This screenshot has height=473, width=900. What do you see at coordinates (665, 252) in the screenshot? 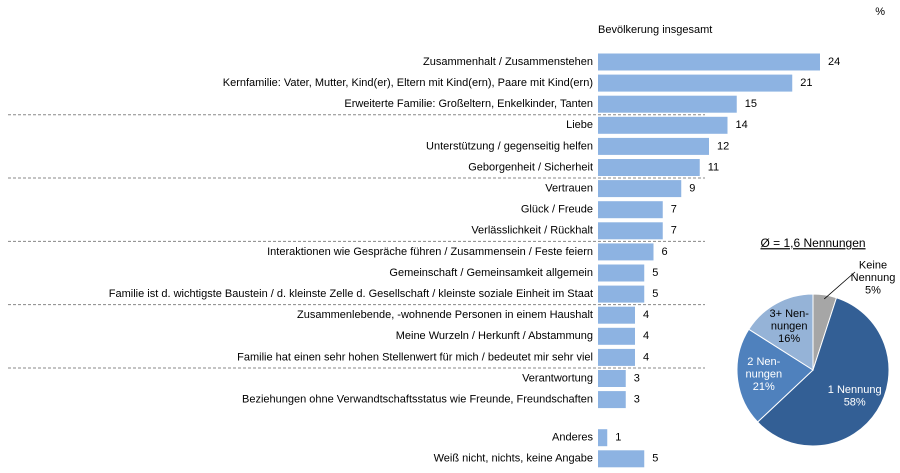
I see `value-label: 6` at bounding box center [665, 252].